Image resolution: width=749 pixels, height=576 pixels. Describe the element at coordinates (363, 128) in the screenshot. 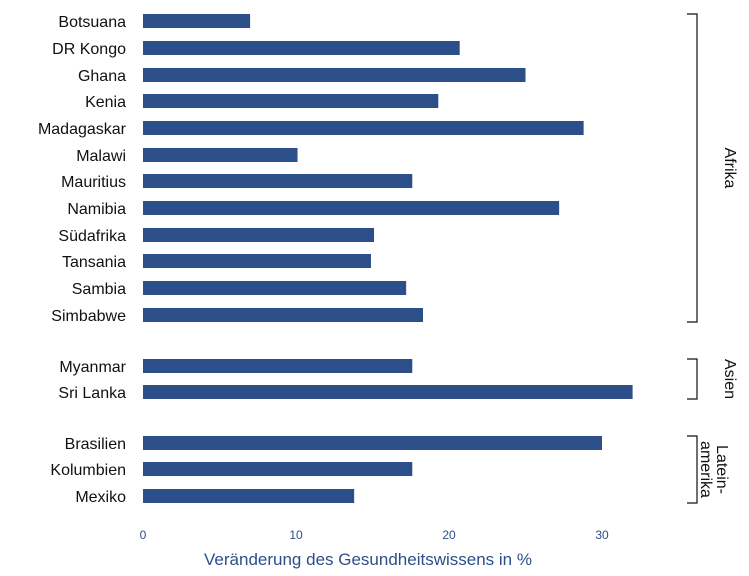

I see `bar-madagaskar` at that location.